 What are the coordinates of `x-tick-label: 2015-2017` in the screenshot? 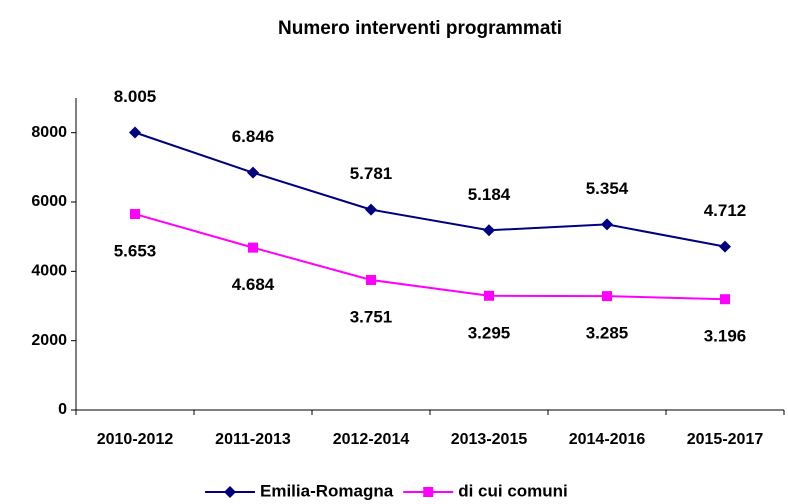 It's located at (725, 439).